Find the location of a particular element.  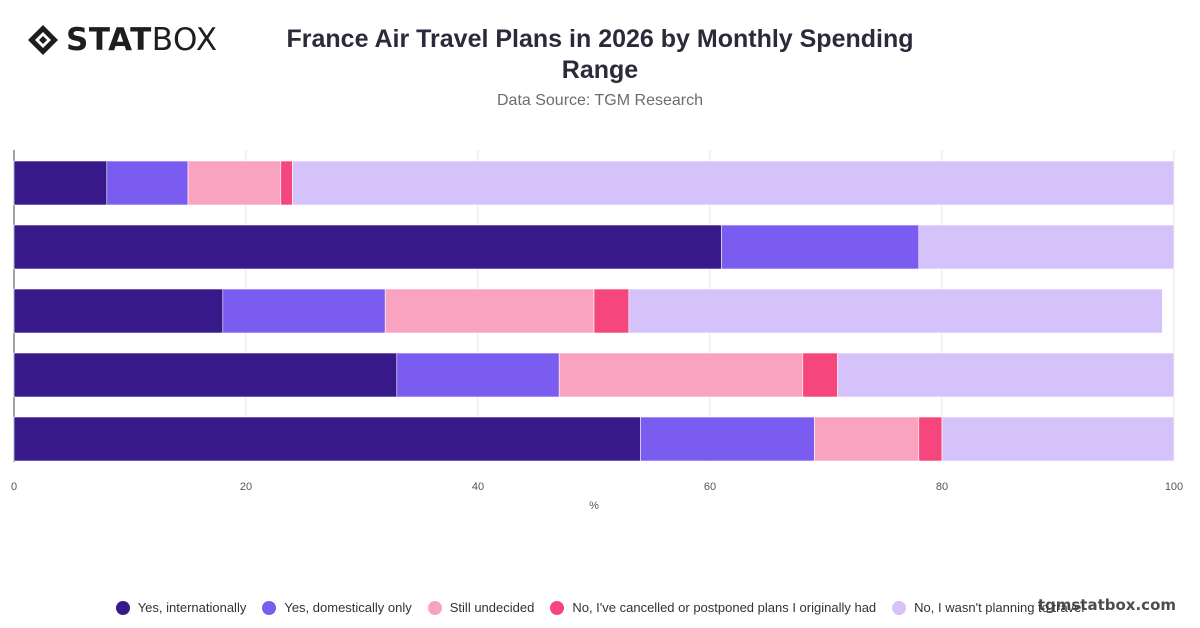

legend-item: Yes, domestically only is located at coordinates (337, 607).